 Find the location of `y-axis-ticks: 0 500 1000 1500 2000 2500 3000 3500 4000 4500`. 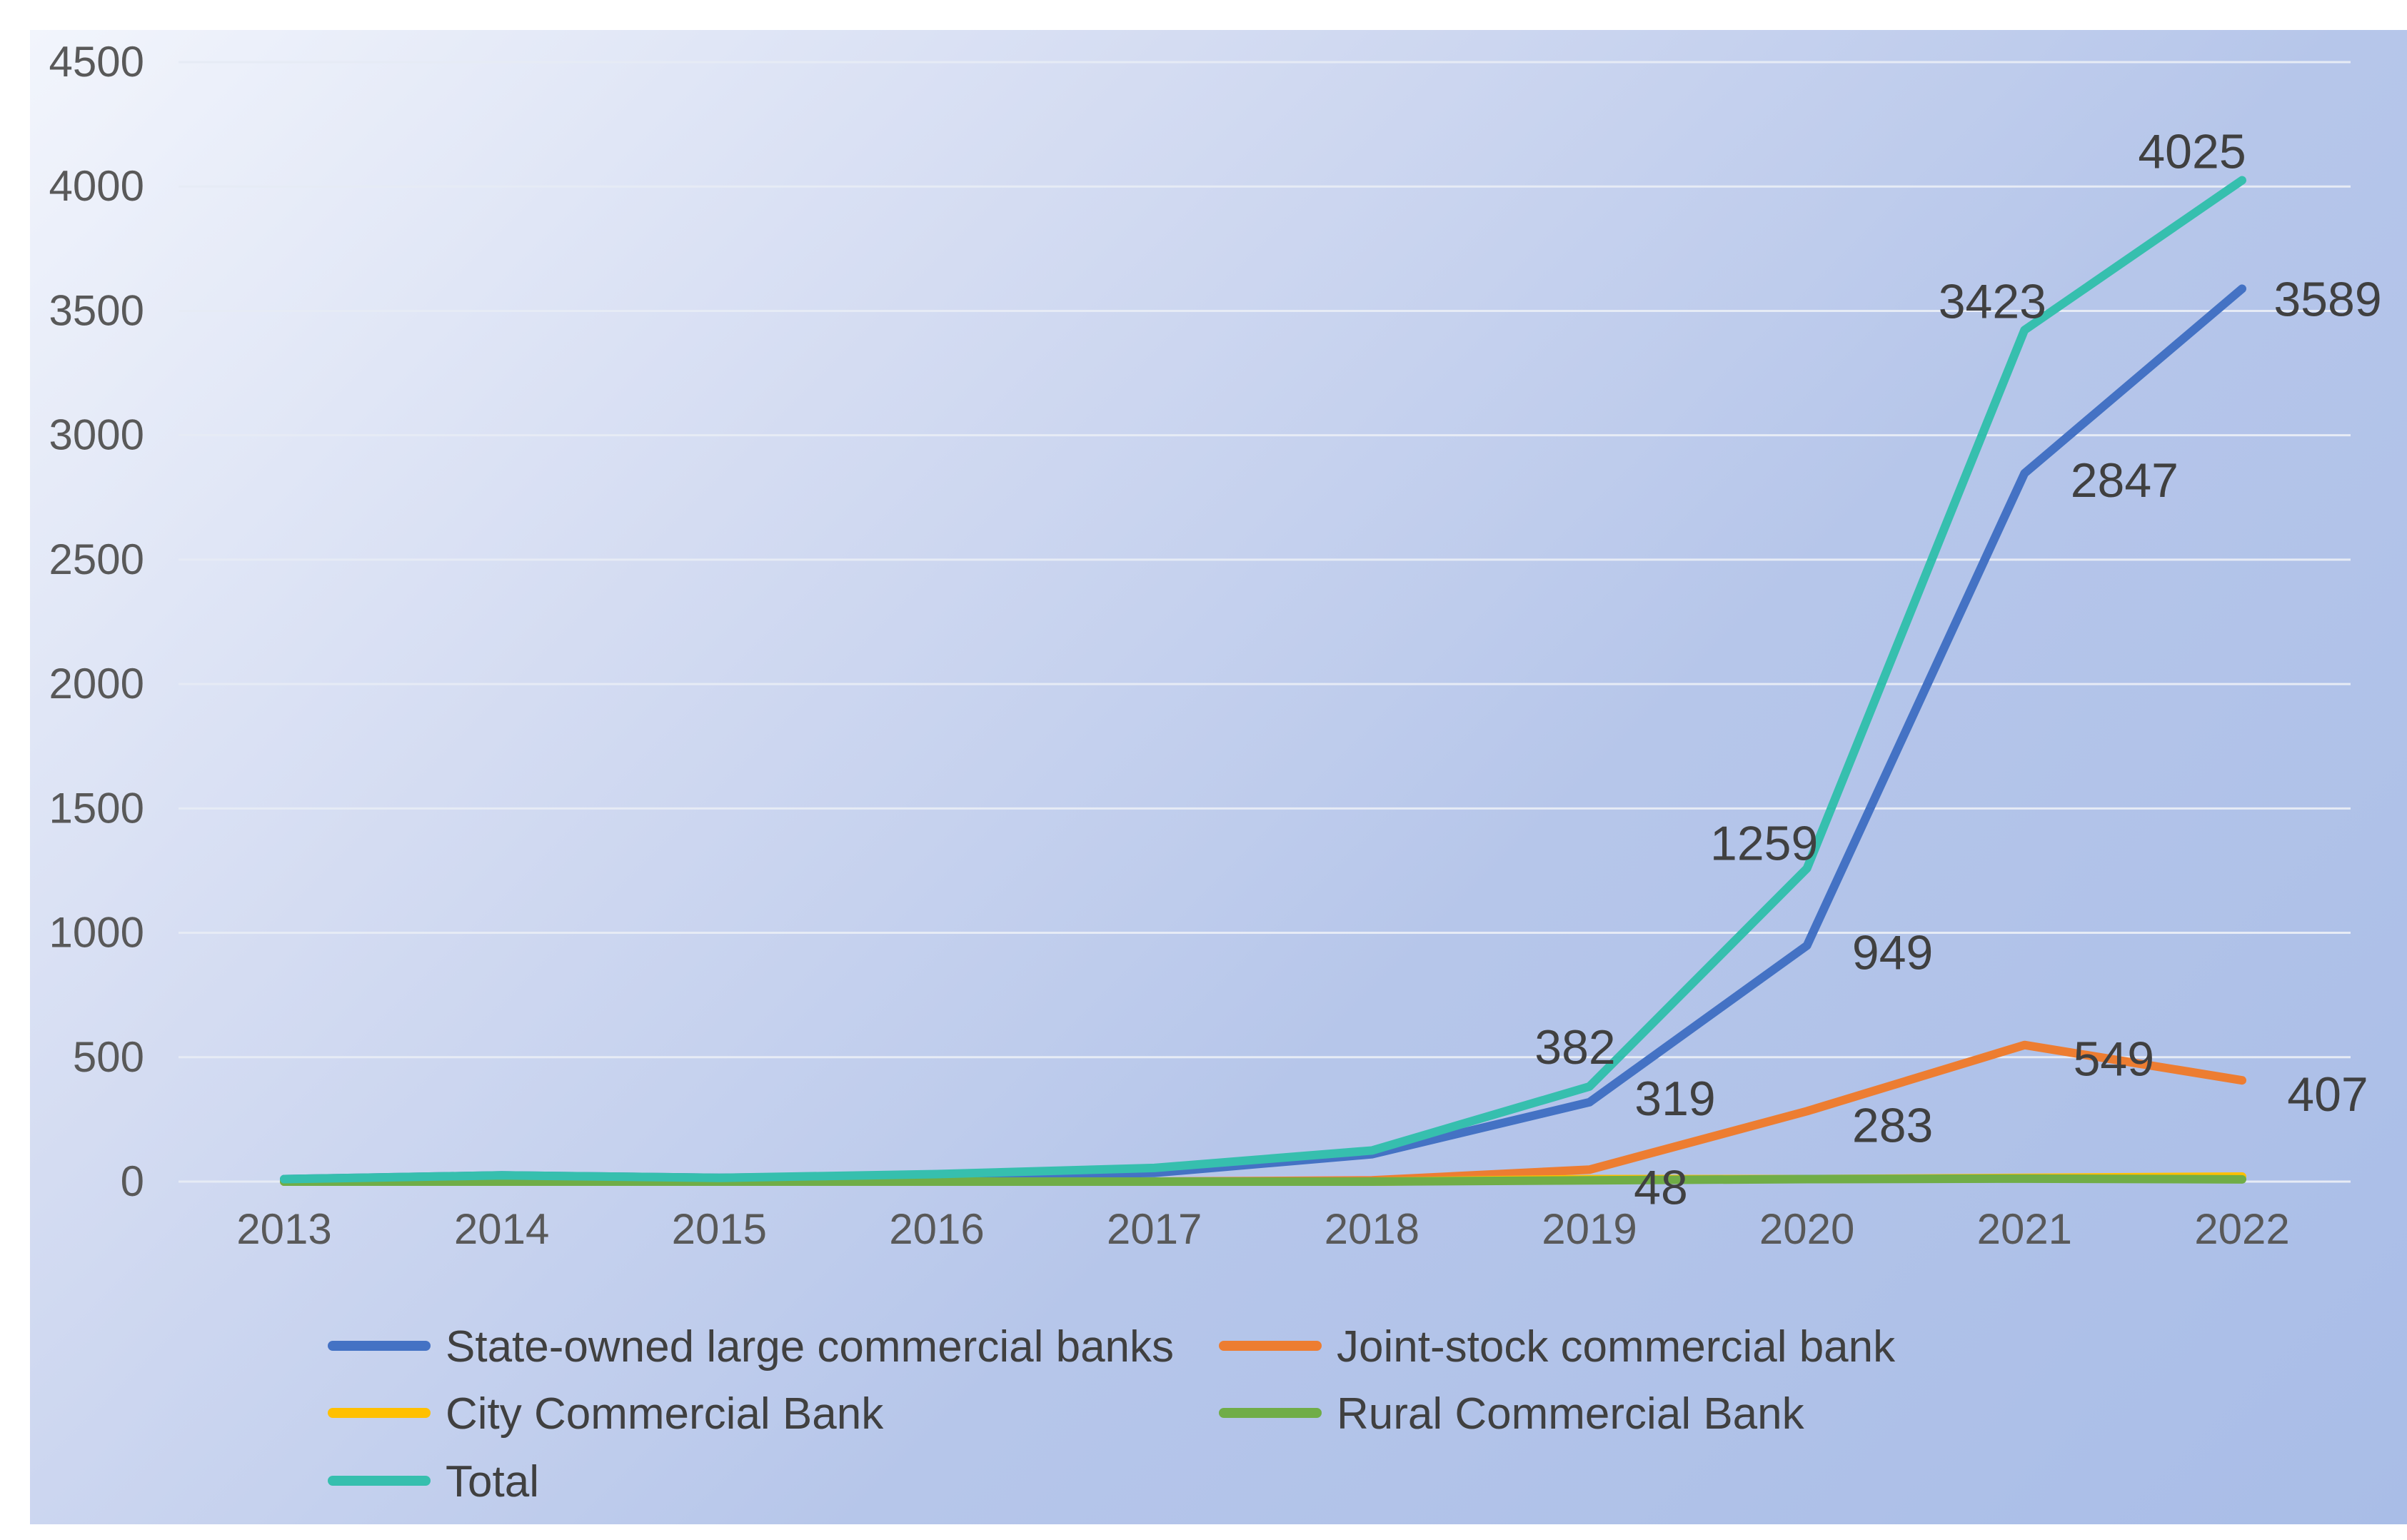

y-axis-ticks: 0 500 1000 1500 2000 2500 3000 3500 4000 4500 is located at coordinates (96, 621).